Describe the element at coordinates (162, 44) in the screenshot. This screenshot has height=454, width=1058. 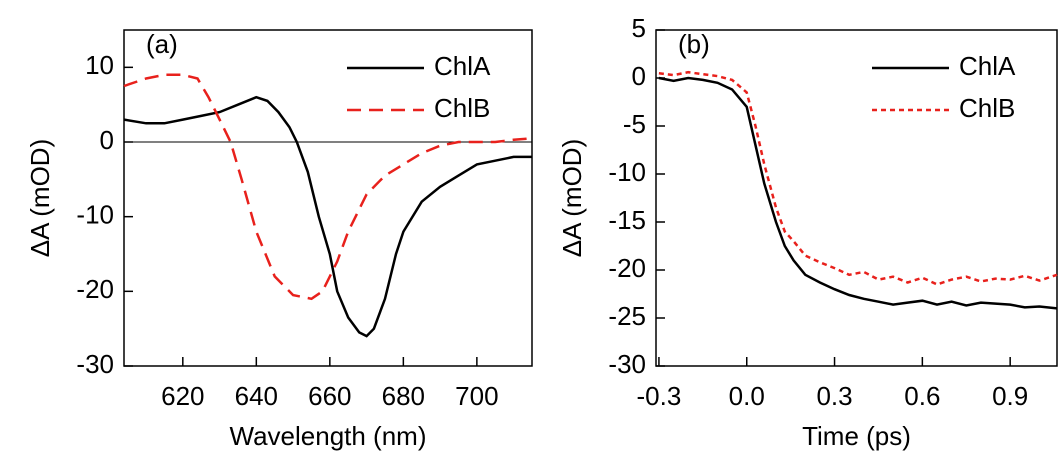
I see `panel-label: (a)` at that location.